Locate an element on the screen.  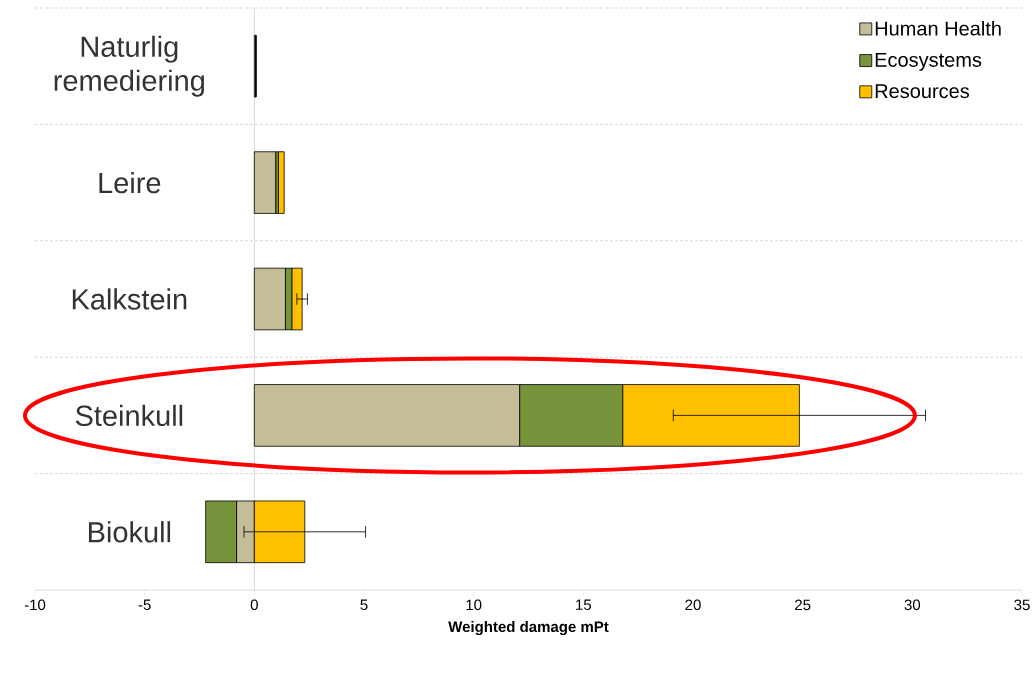
x-tick-label: 30 is located at coordinates (912, 605).